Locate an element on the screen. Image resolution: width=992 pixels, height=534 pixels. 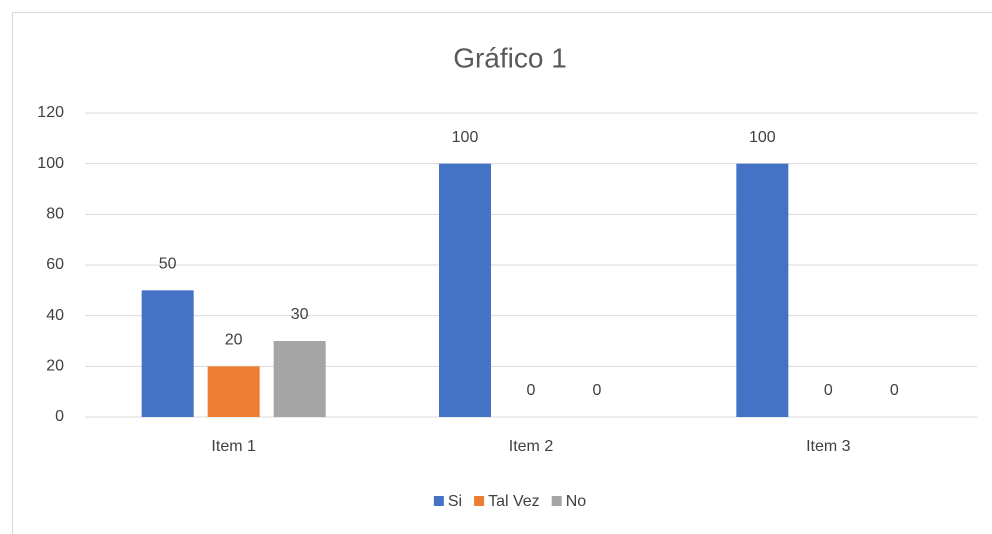
y-tick-label: 60 is located at coordinates (55, 264).